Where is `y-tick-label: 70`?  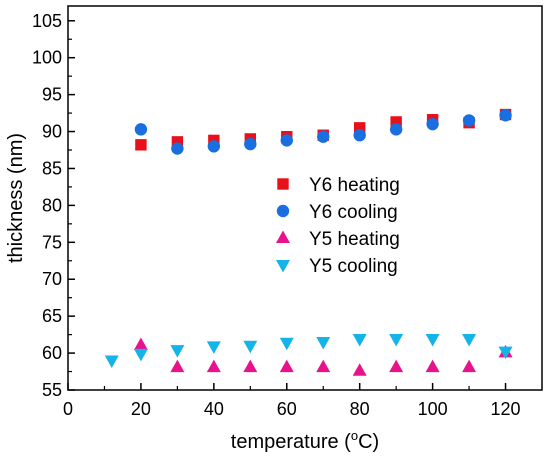
y-tick-label: 70 is located at coordinates (52, 279).